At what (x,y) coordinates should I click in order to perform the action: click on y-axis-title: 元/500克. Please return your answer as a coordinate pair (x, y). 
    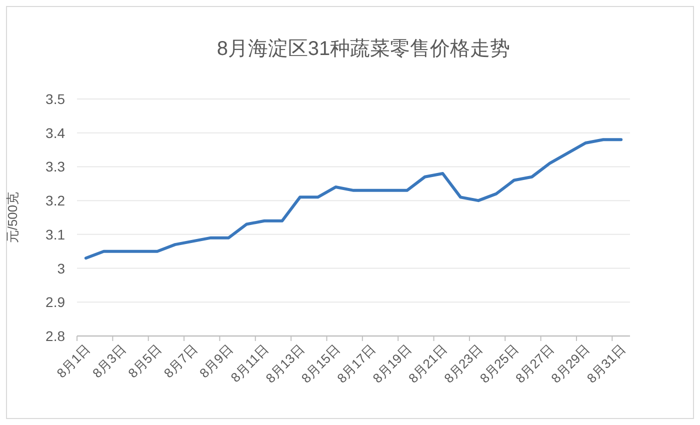
    Looking at the image, I should click on (12, 218).